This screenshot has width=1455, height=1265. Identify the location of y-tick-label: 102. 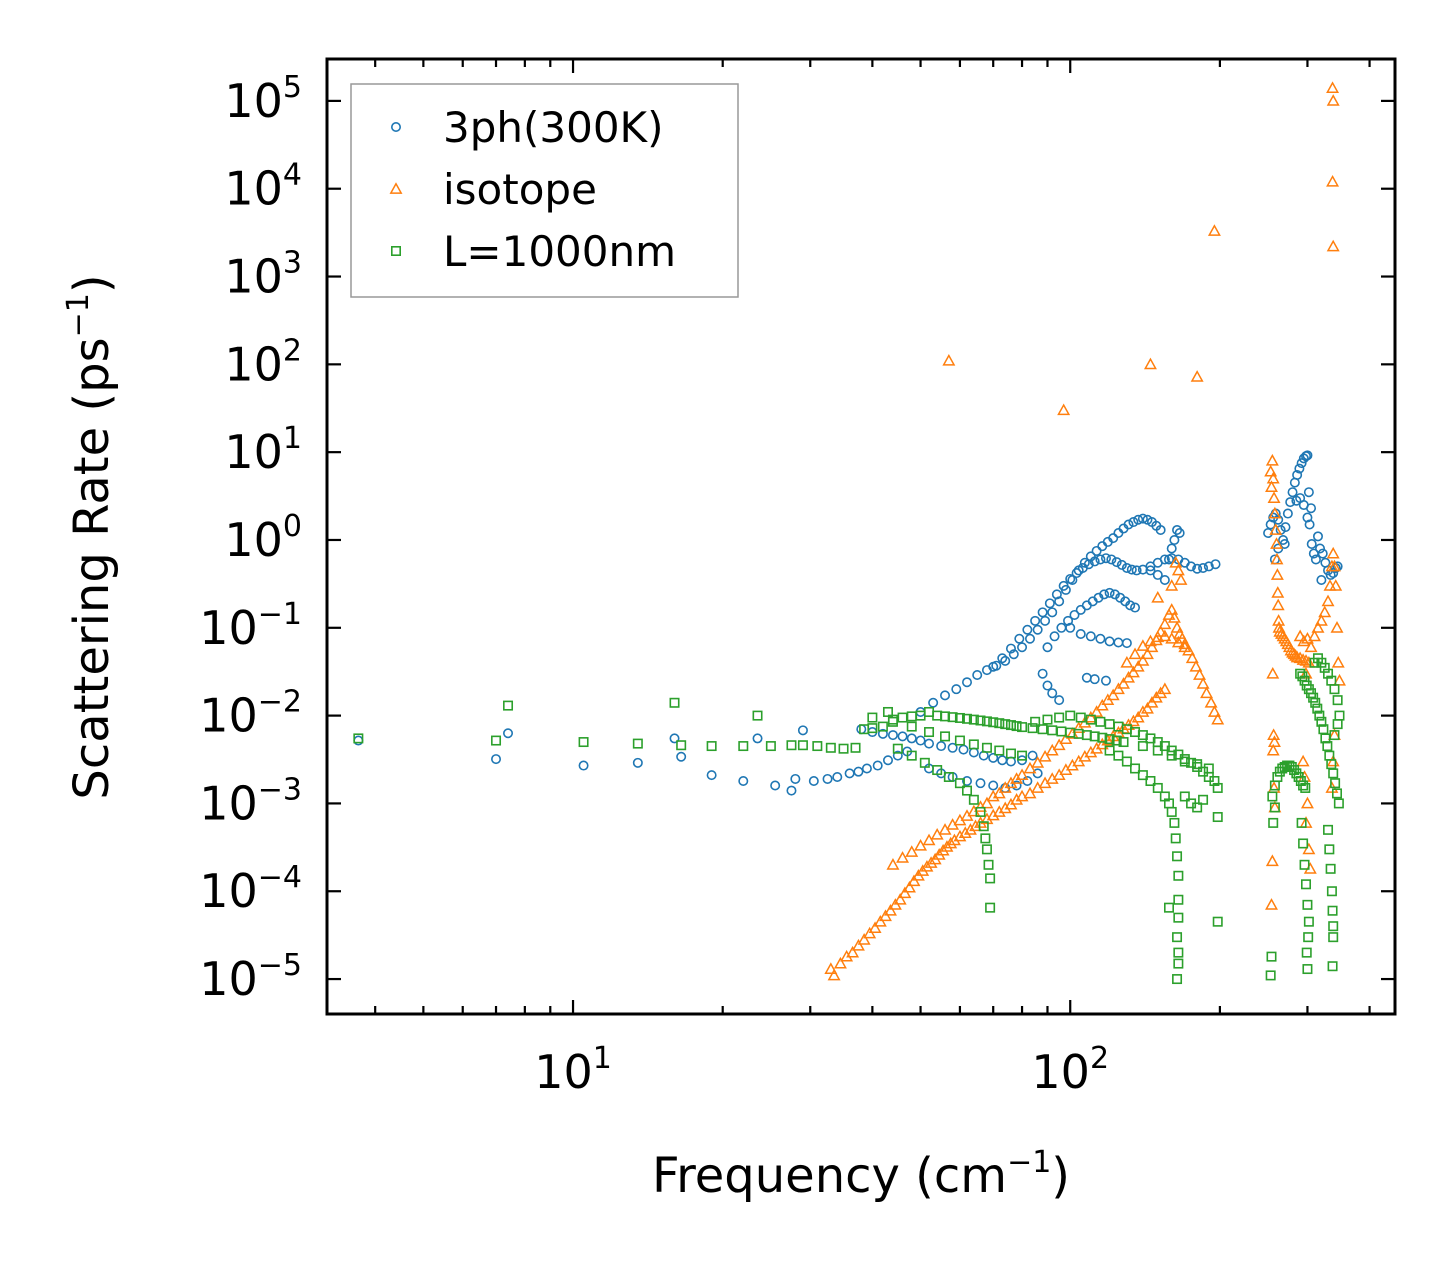
(263, 362).